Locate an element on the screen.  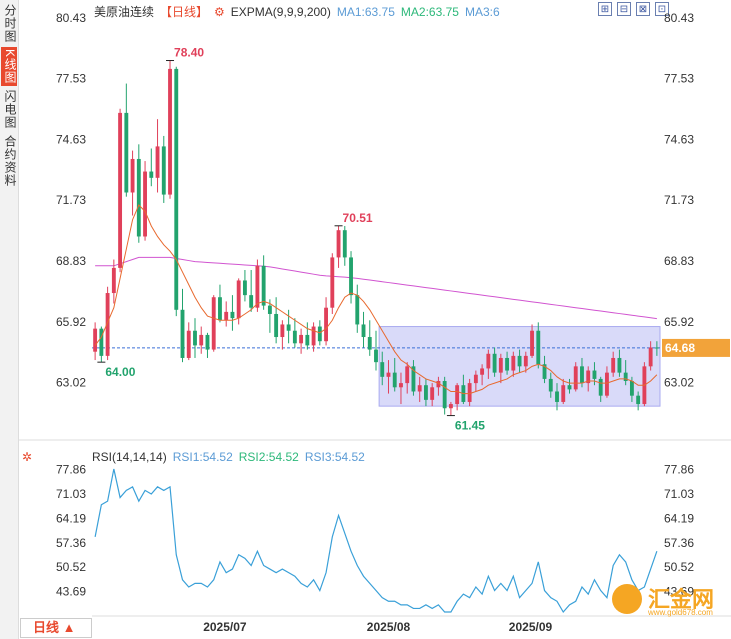
price-tick-label-left: 71.73 is located at coordinates (71, 200).